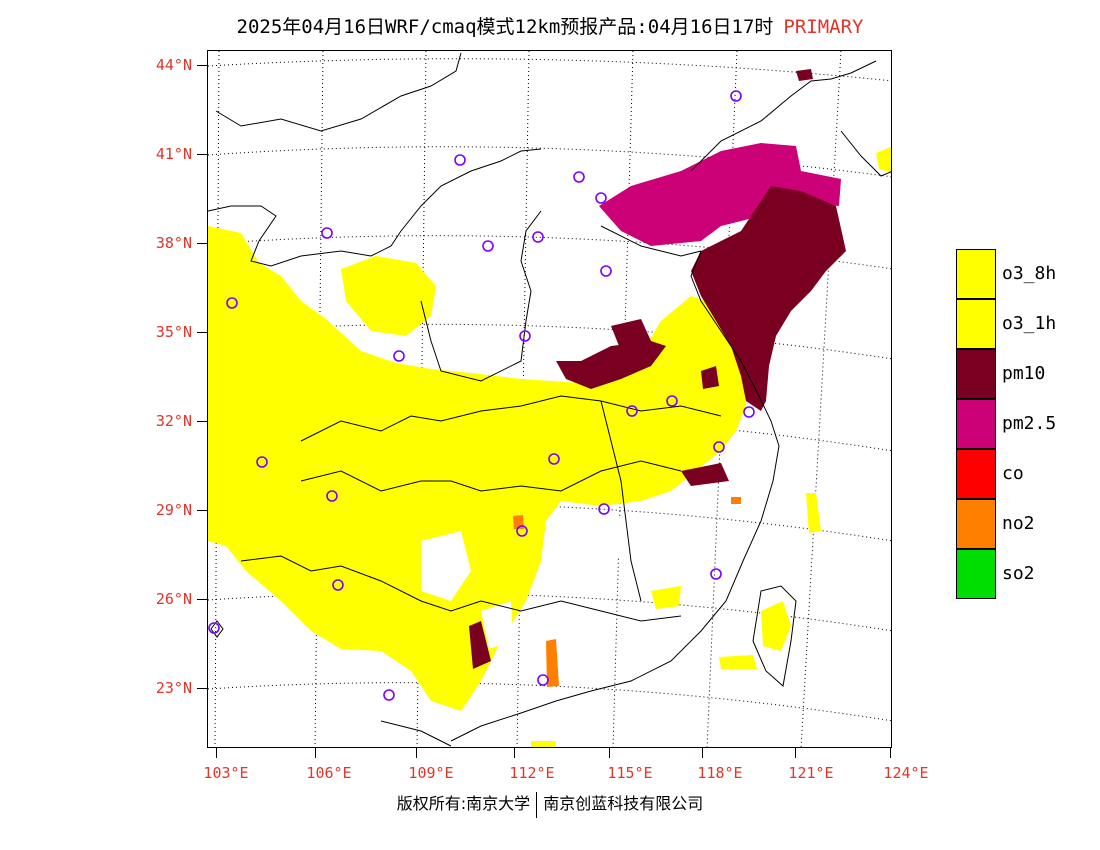  I want to click on lon-label-124: 124°E, so click(906, 773).